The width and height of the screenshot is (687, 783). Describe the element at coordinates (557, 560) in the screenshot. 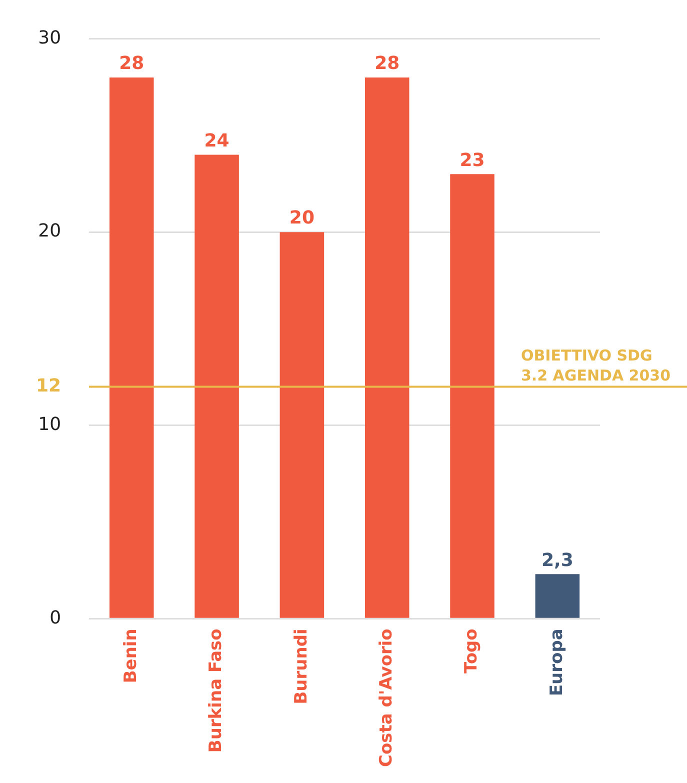

I see `data-label: 2,3` at that location.